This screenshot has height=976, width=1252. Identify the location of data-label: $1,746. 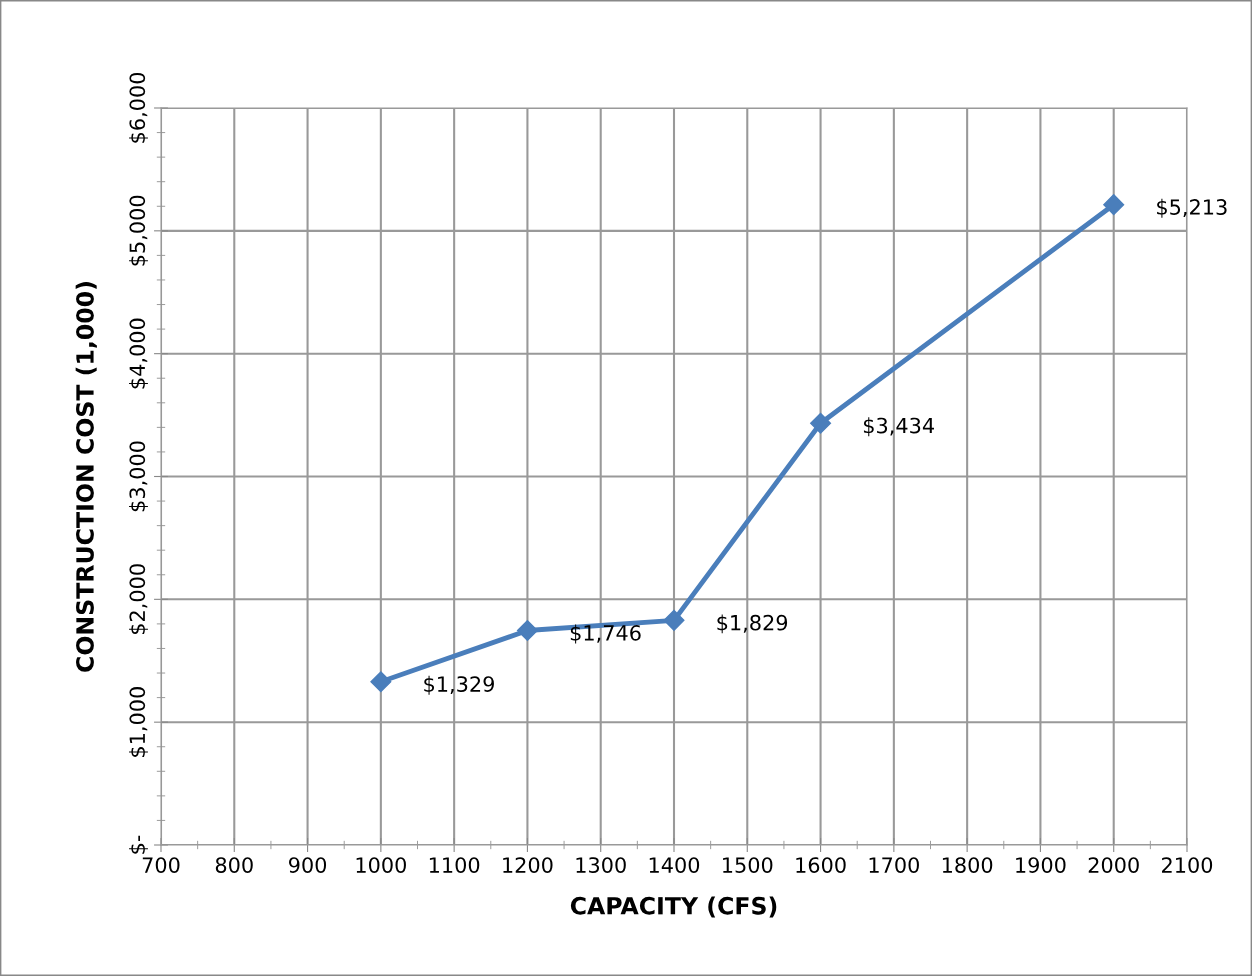
(605, 634).